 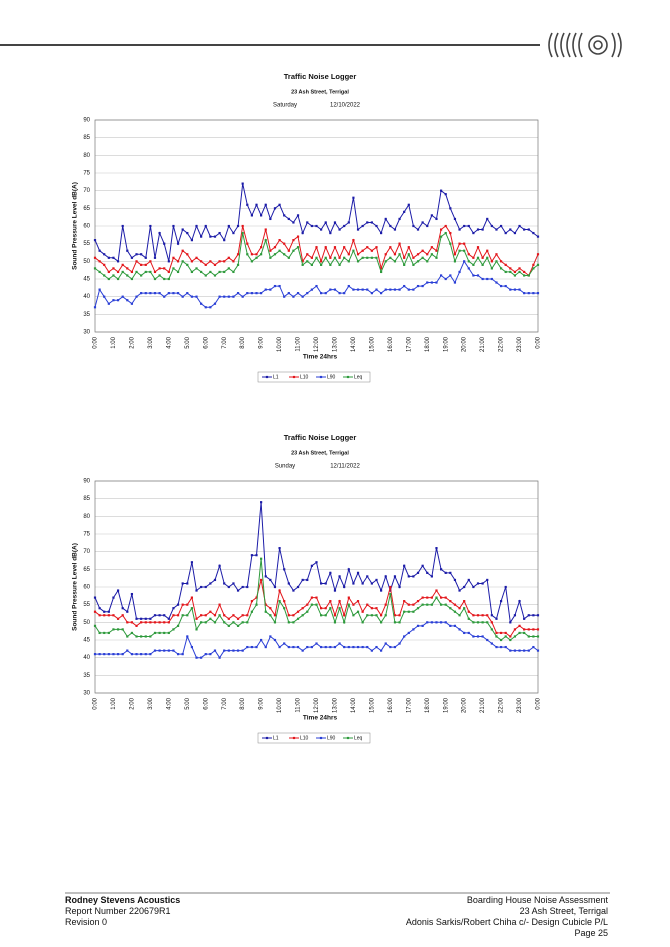 What do you see at coordinates (304, 377) in the screenshot?
I see `legend-label: L10` at bounding box center [304, 377].